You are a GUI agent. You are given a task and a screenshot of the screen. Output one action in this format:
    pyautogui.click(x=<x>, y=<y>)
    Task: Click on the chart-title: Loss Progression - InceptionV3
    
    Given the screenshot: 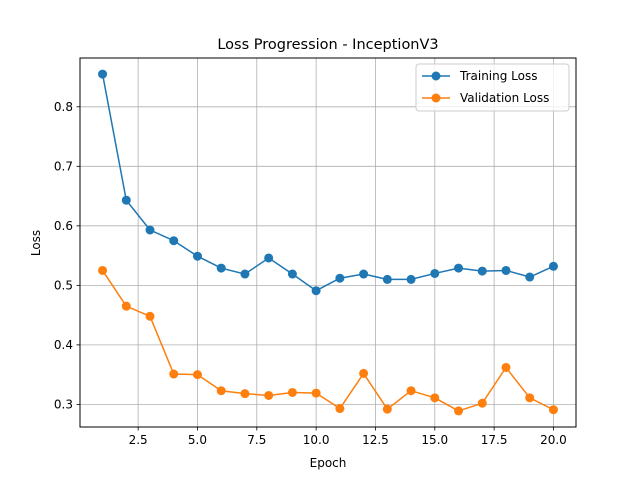 What is the action you would take?
    pyautogui.click(x=327, y=45)
    